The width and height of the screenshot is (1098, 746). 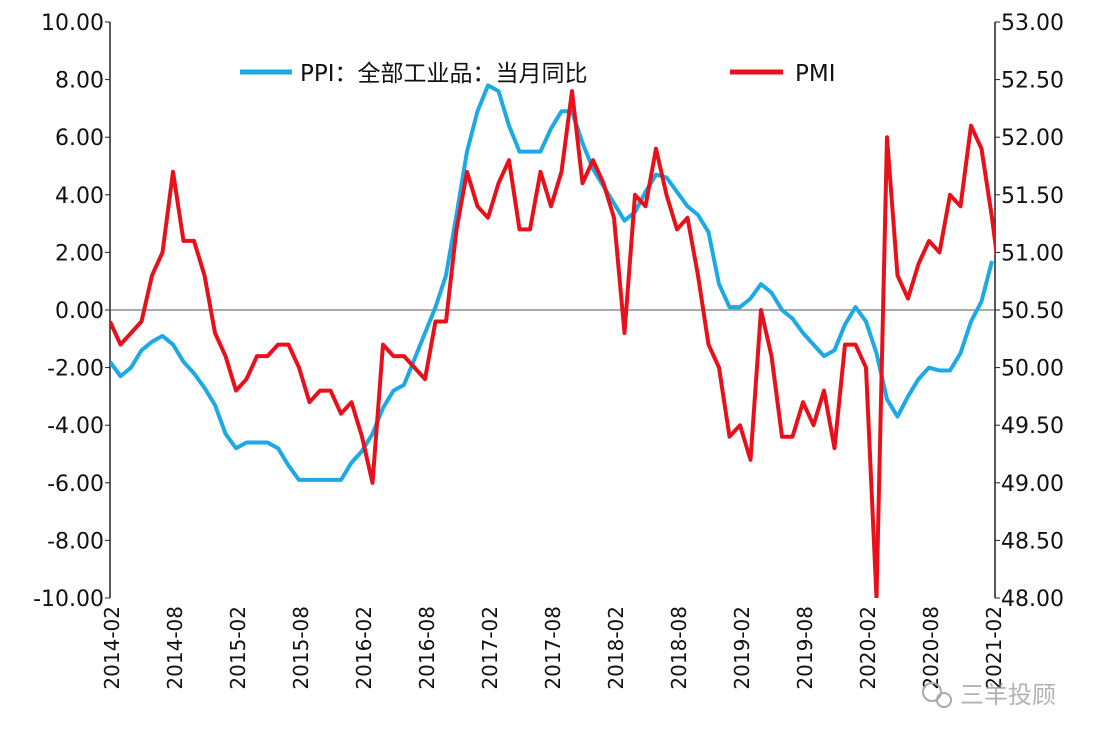 I want to click on x-tick-label: 2018-08, so click(x=679, y=648).